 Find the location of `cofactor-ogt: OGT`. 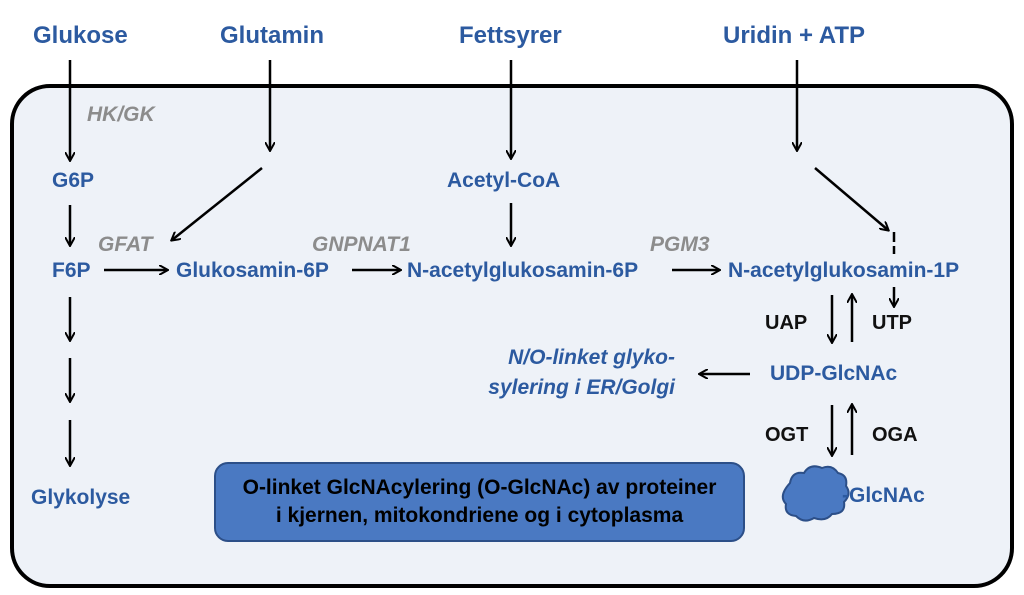

cofactor-ogt: OGT is located at coordinates (787, 435).